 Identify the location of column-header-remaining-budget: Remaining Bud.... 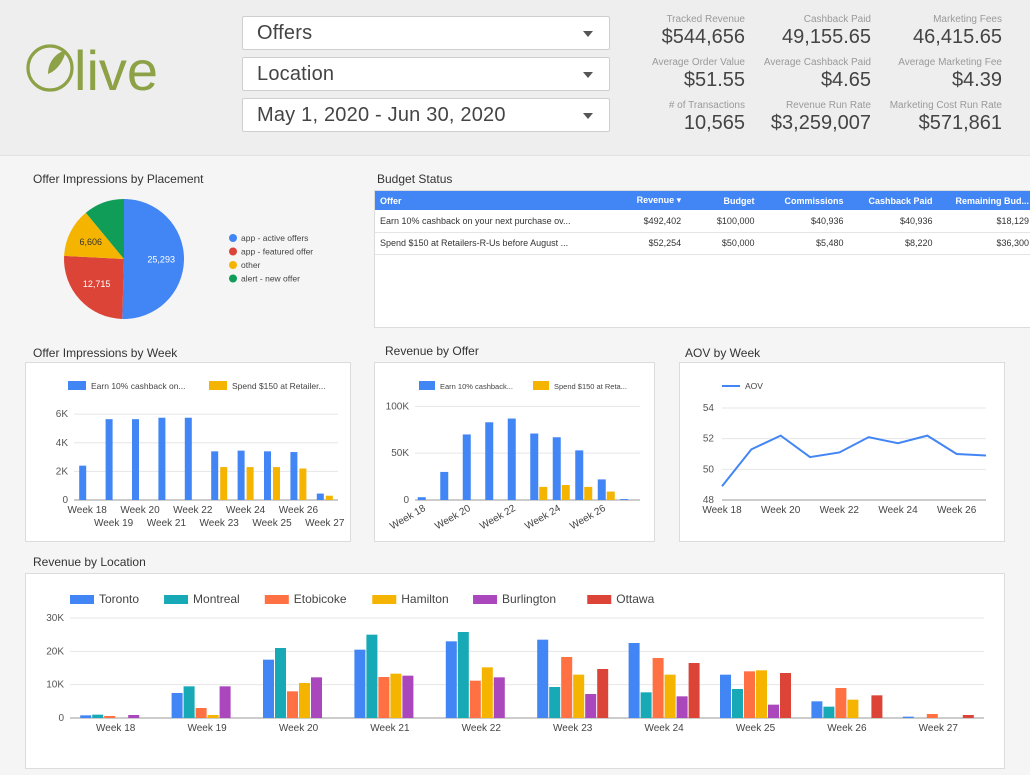
(983, 200).